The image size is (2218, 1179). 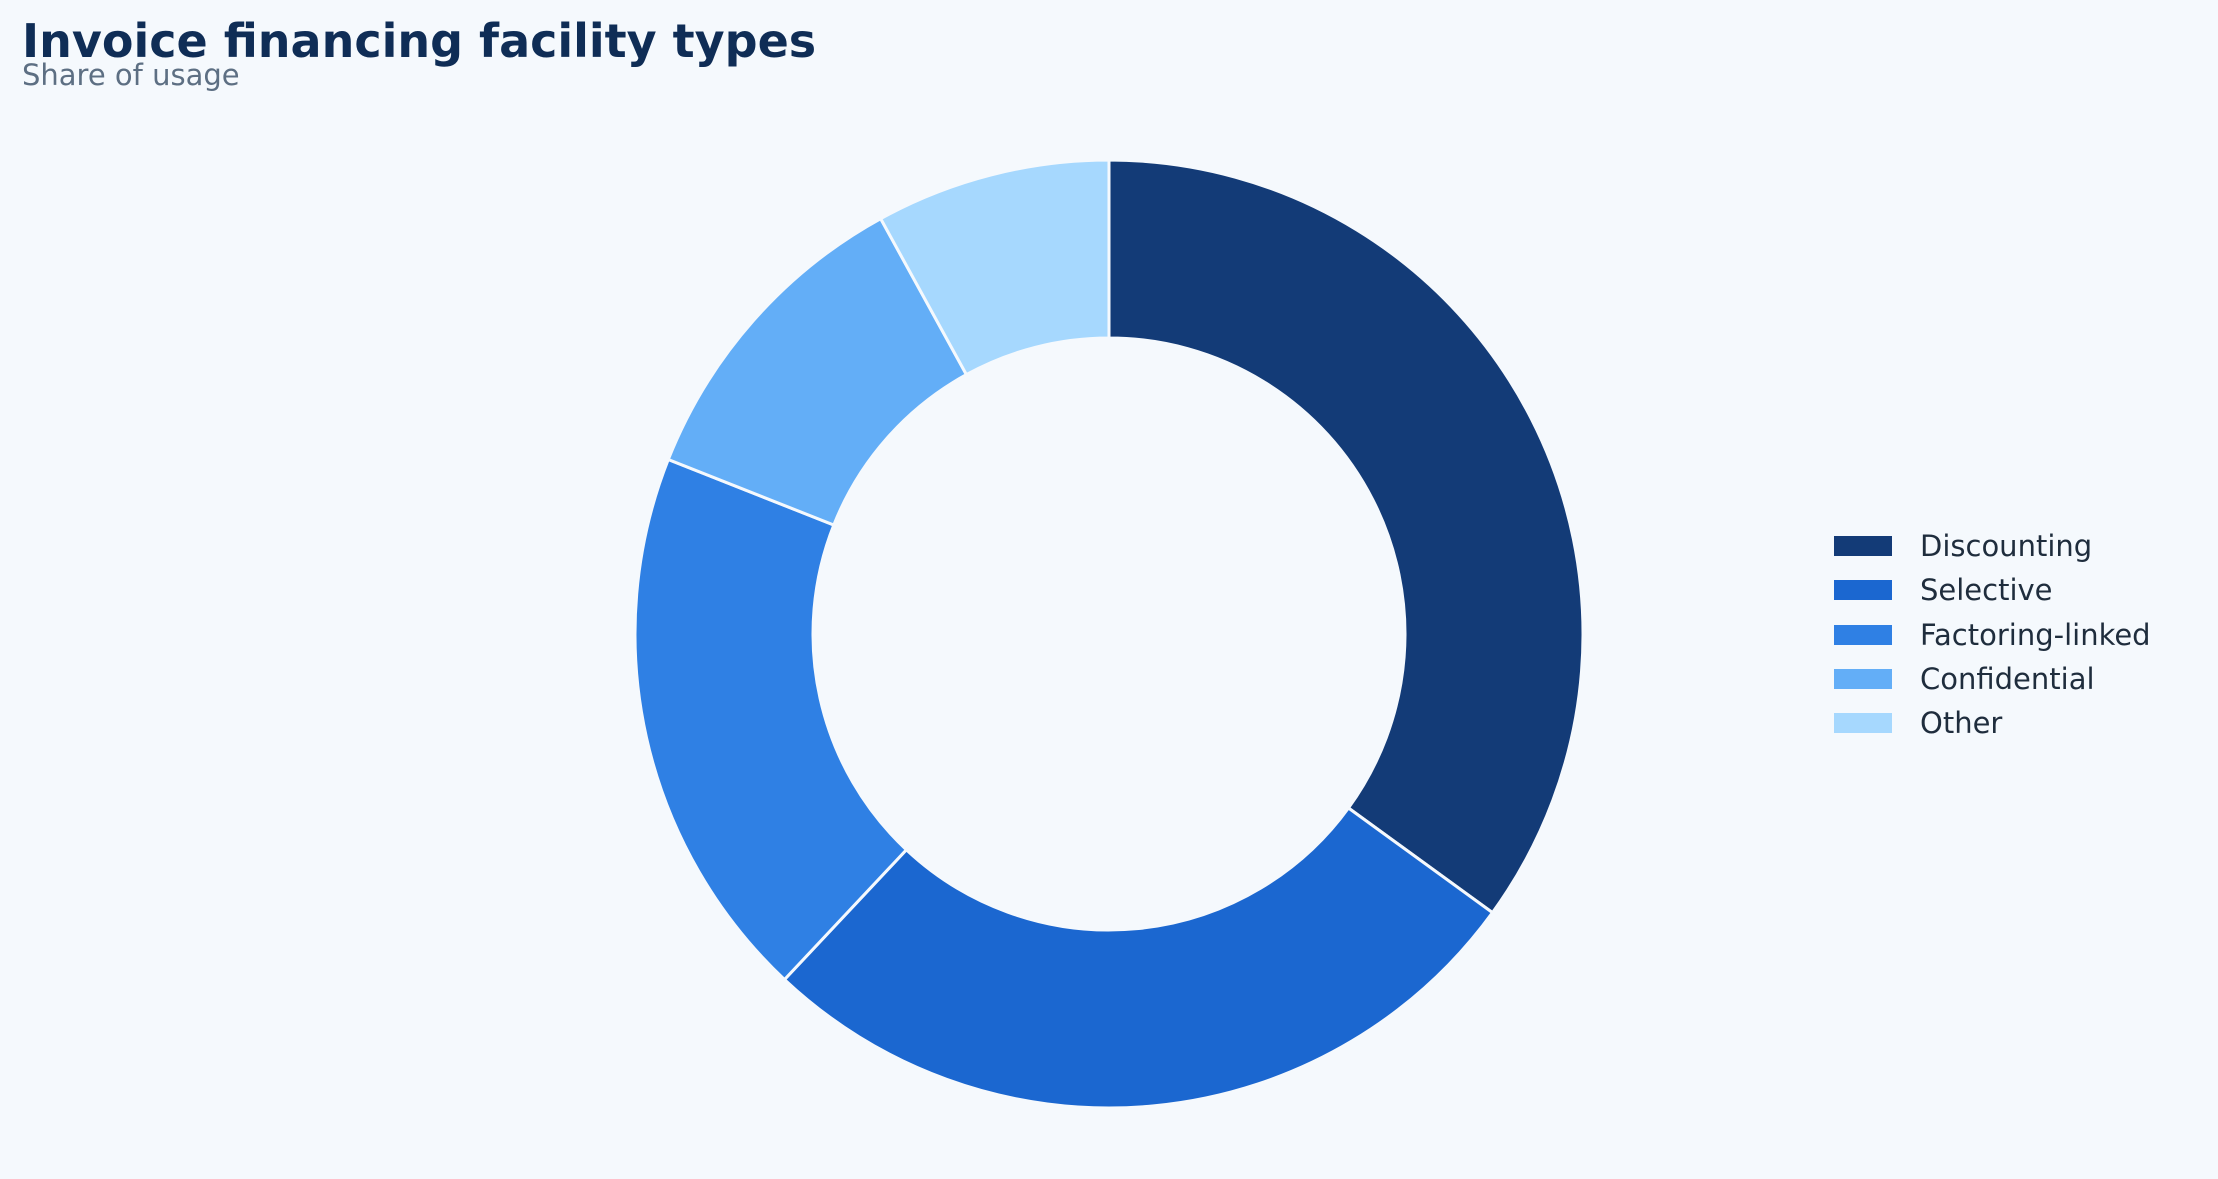 I want to click on legend-item-selective: Selective, so click(x=1992, y=590).